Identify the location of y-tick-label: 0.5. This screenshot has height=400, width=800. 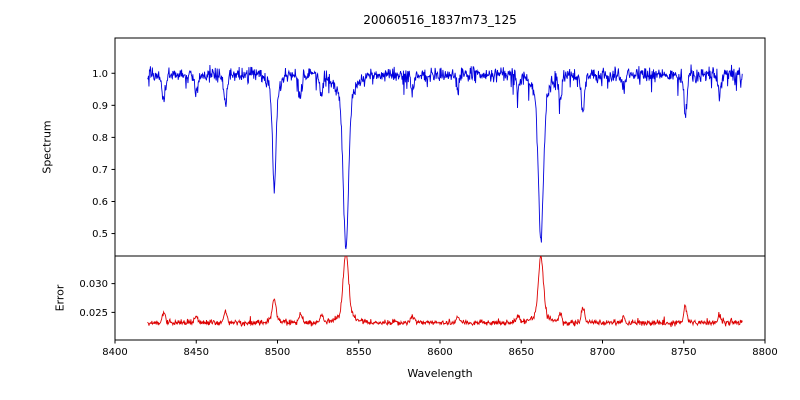
(100, 234).